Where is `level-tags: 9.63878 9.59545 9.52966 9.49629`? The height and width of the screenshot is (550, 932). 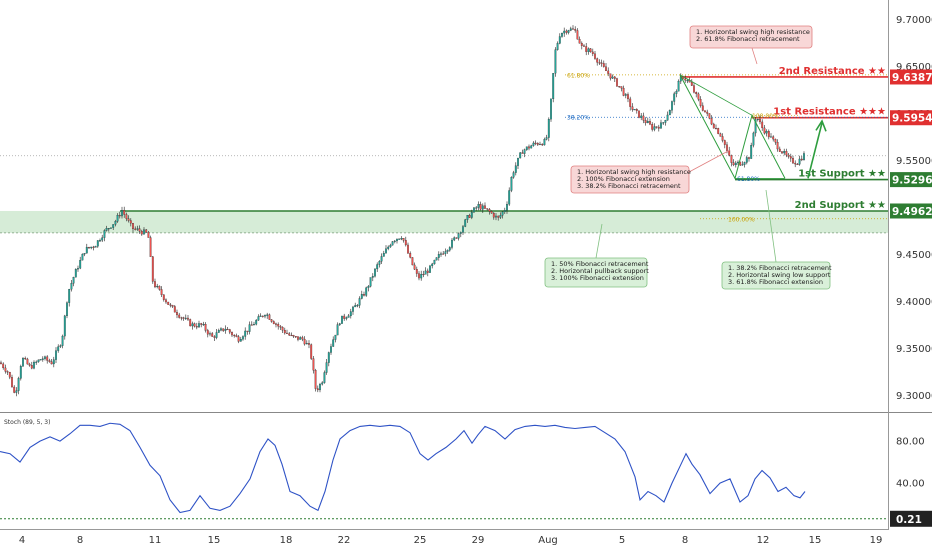 level-tags: 9.63878 9.59545 9.52966 9.49629 is located at coordinates (911, 144).